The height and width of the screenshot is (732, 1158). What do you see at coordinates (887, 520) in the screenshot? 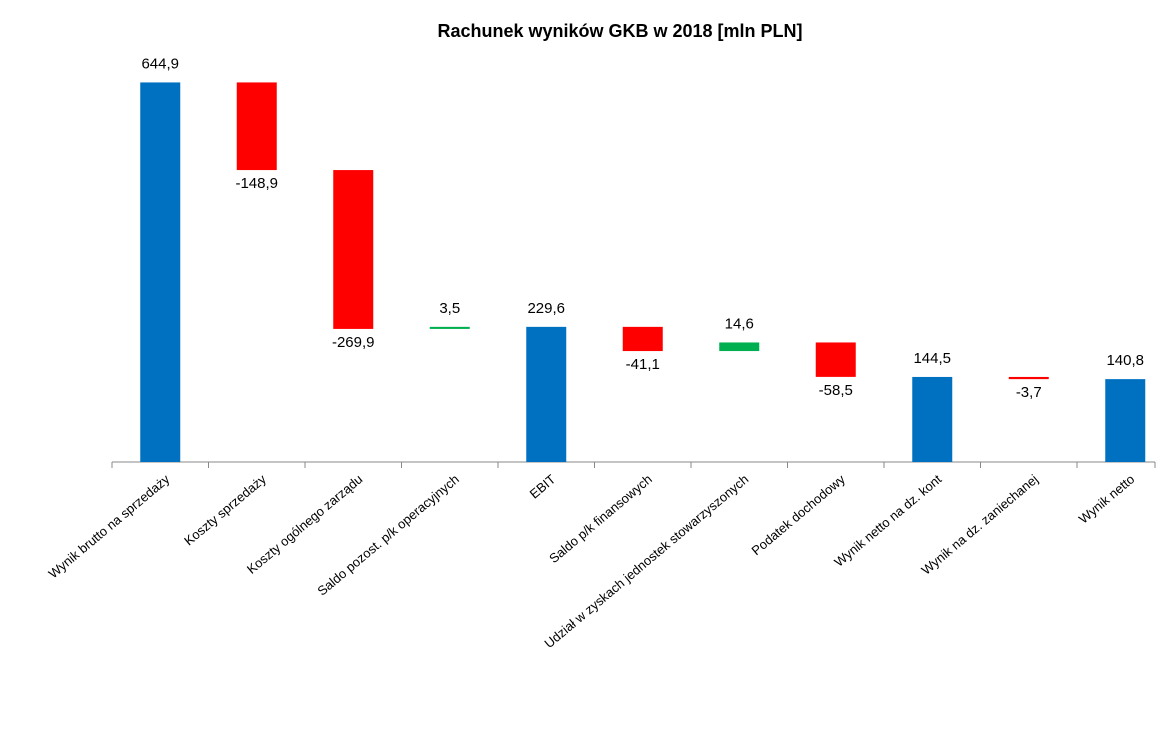
I see `x-tick-label: Wynik netto na dz. kont` at bounding box center [887, 520].